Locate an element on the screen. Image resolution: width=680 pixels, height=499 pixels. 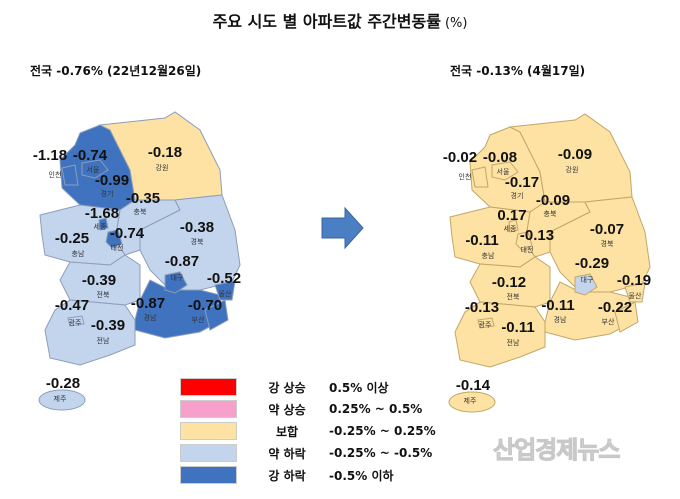
region-value-jeonnam: -0.11 is located at coordinates (517, 327).